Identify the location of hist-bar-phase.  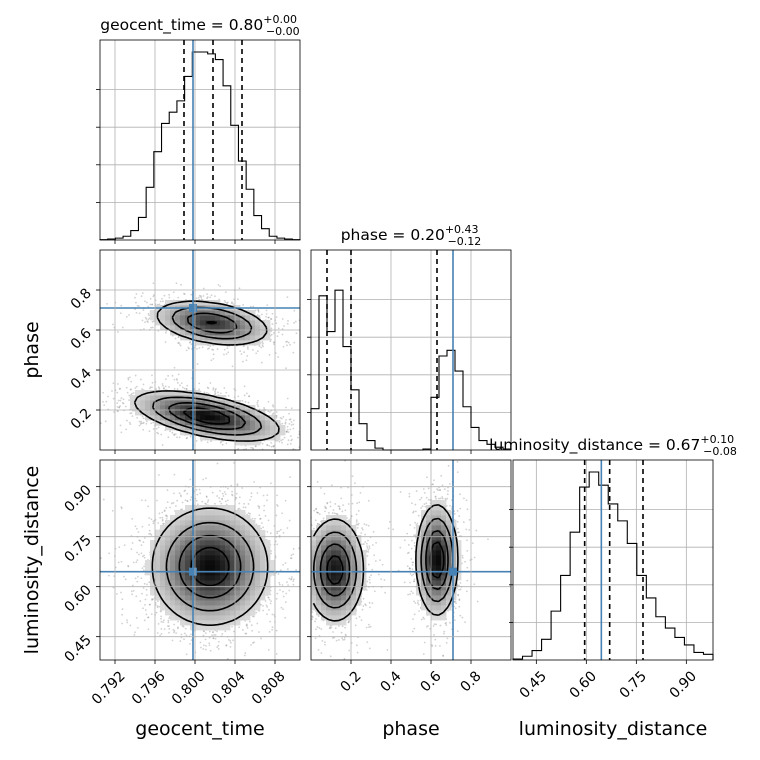
(339, 370).